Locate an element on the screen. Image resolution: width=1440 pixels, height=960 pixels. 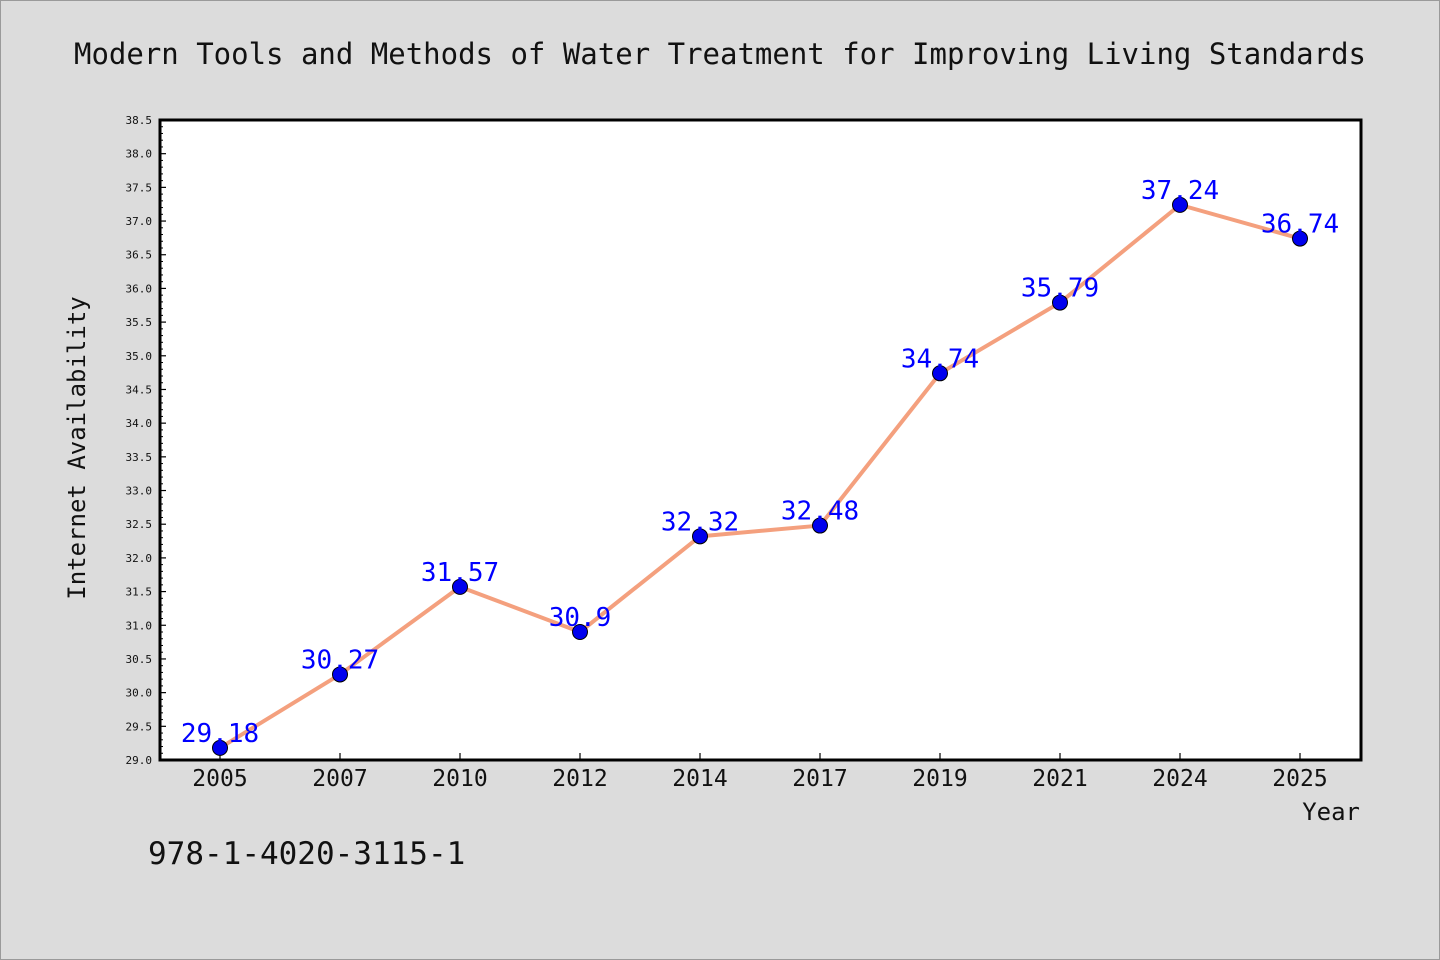
data-label: 36.74 is located at coordinates (1300, 225).